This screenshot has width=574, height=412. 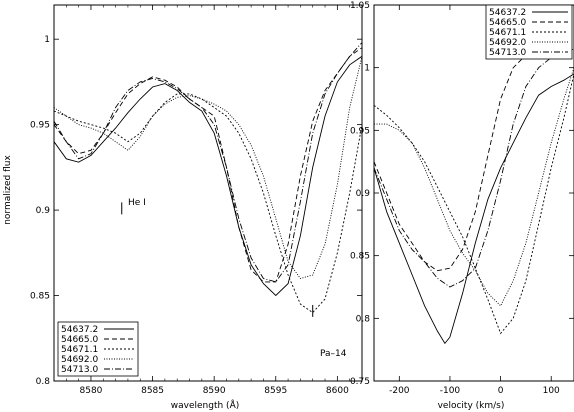 What do you see at coordinates (360, 382) in the screenshot?
I see `ytick-label: 0.75` at bounding box center [360, 382].